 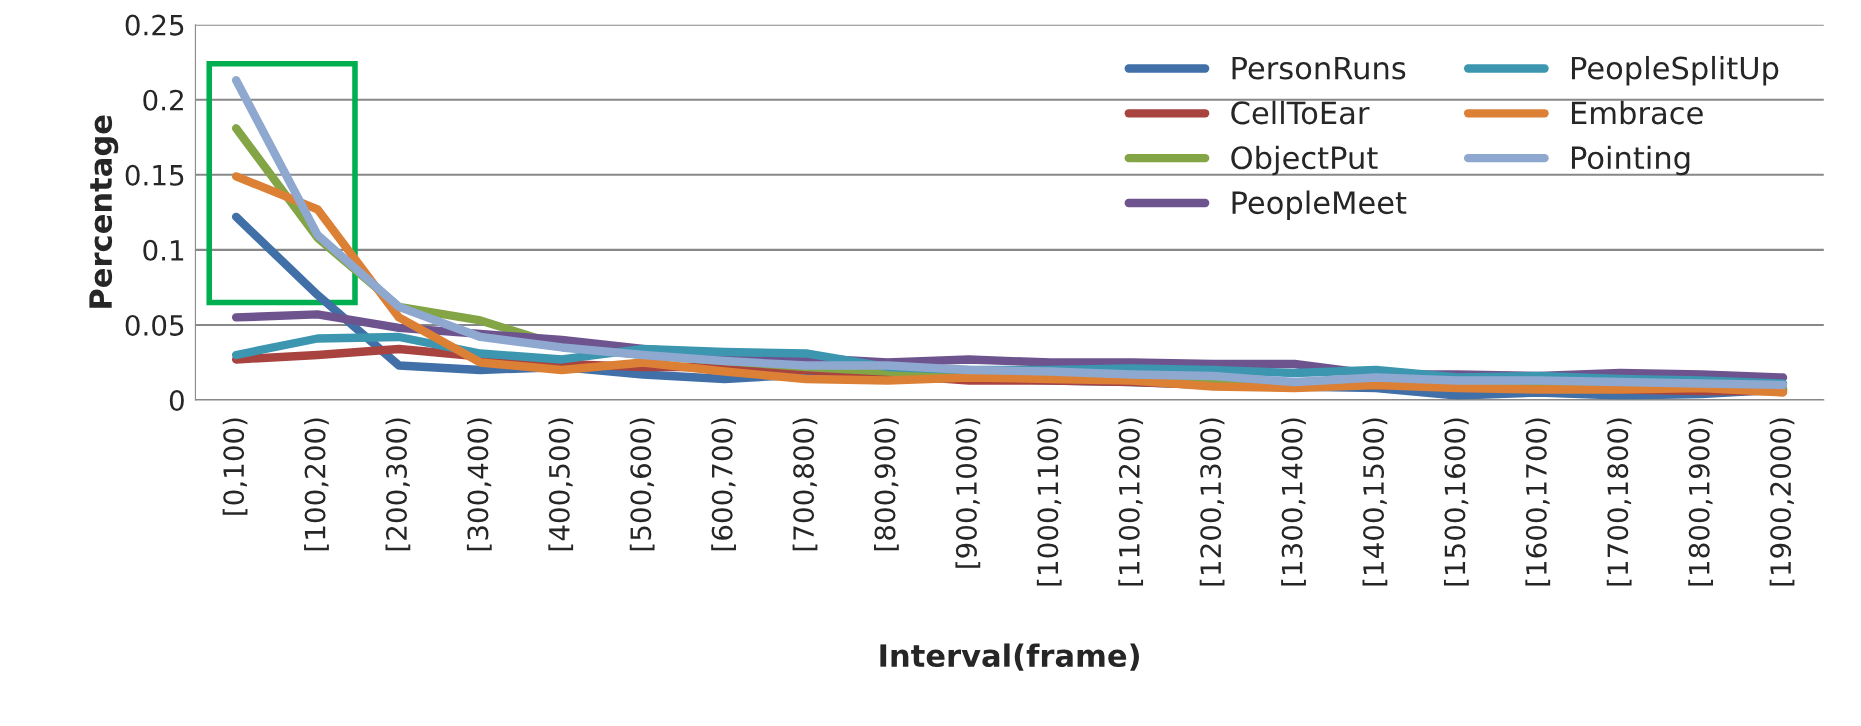 What do you see at coordinates (1212, 502) in the screenshot?
I see `x-tick-label: [1200,1300)` at bounding box center [1212, 502].